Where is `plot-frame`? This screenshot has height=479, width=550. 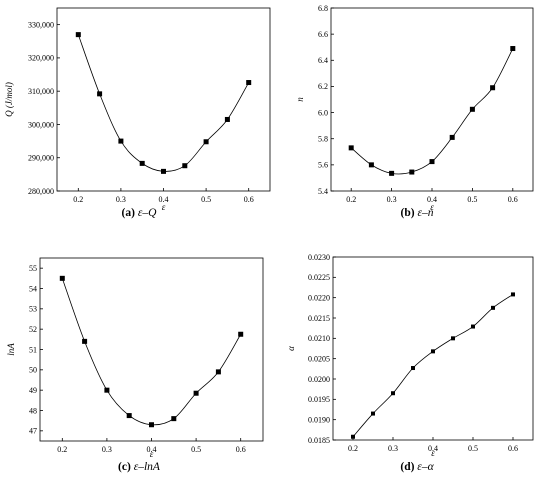 plot-frame is located at coordinates (433, 348).